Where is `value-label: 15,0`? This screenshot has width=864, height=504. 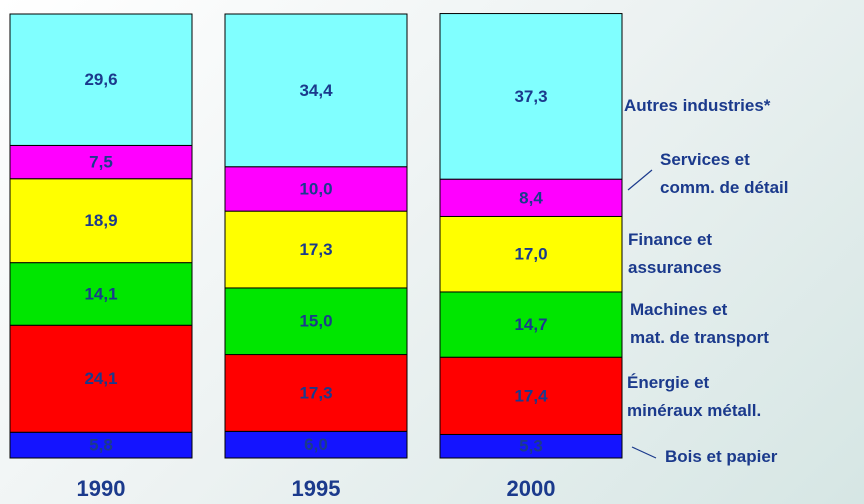
value-label: 15,0 is located at coordinates (315, 321).